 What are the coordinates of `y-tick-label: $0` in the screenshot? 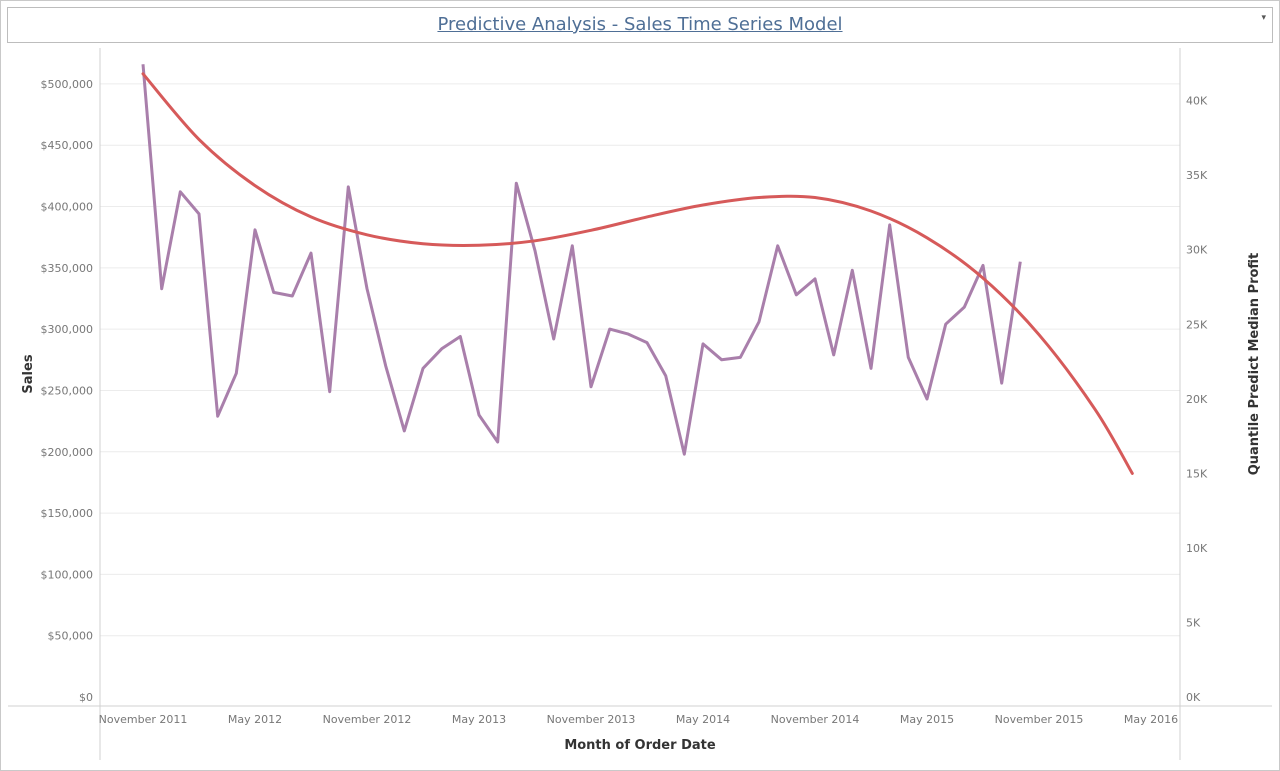 It's located at (86, 697).